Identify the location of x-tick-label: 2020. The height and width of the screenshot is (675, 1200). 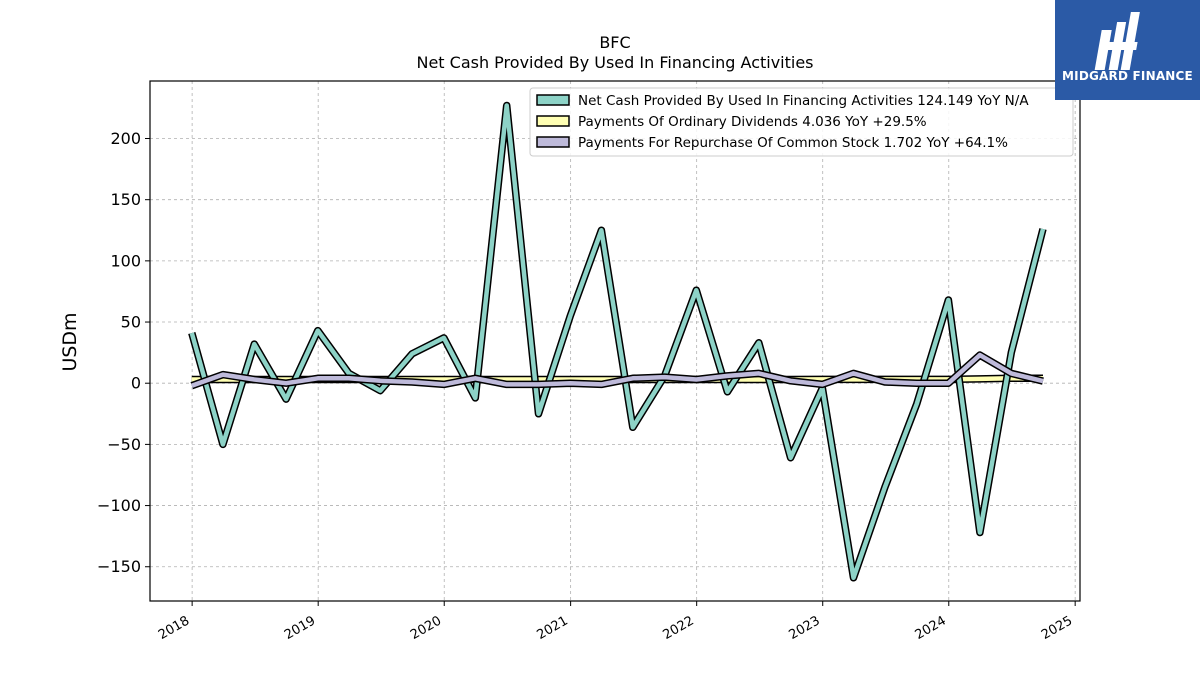
(426, 628).